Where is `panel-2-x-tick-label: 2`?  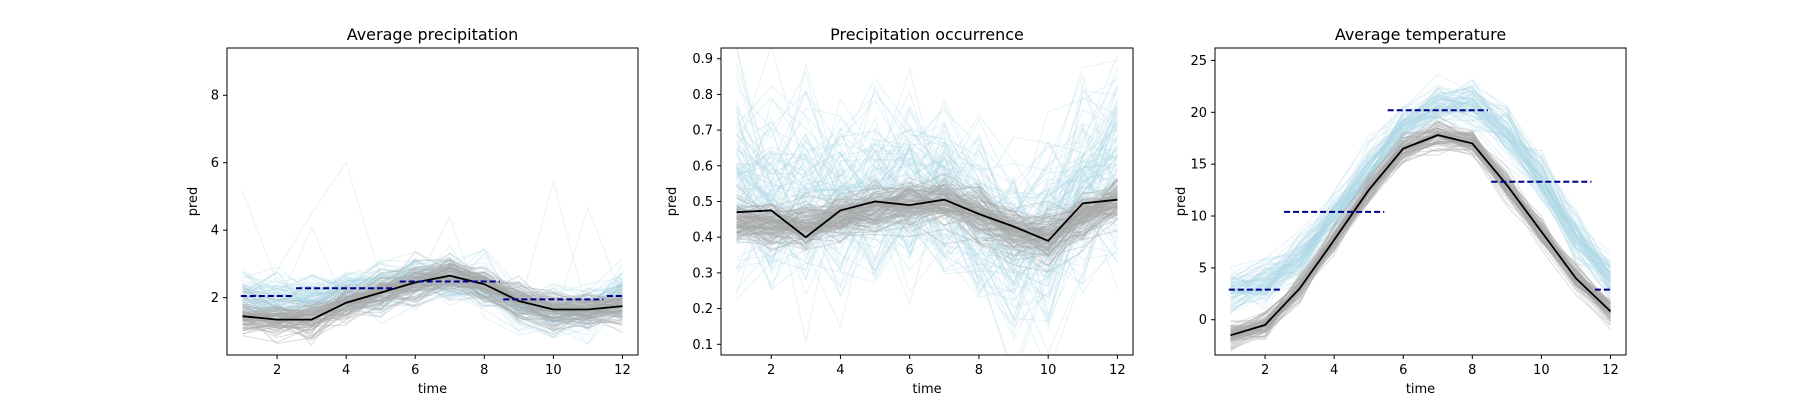
panel-2-x-tick-label: 2 is located at coordinates (771, 370).